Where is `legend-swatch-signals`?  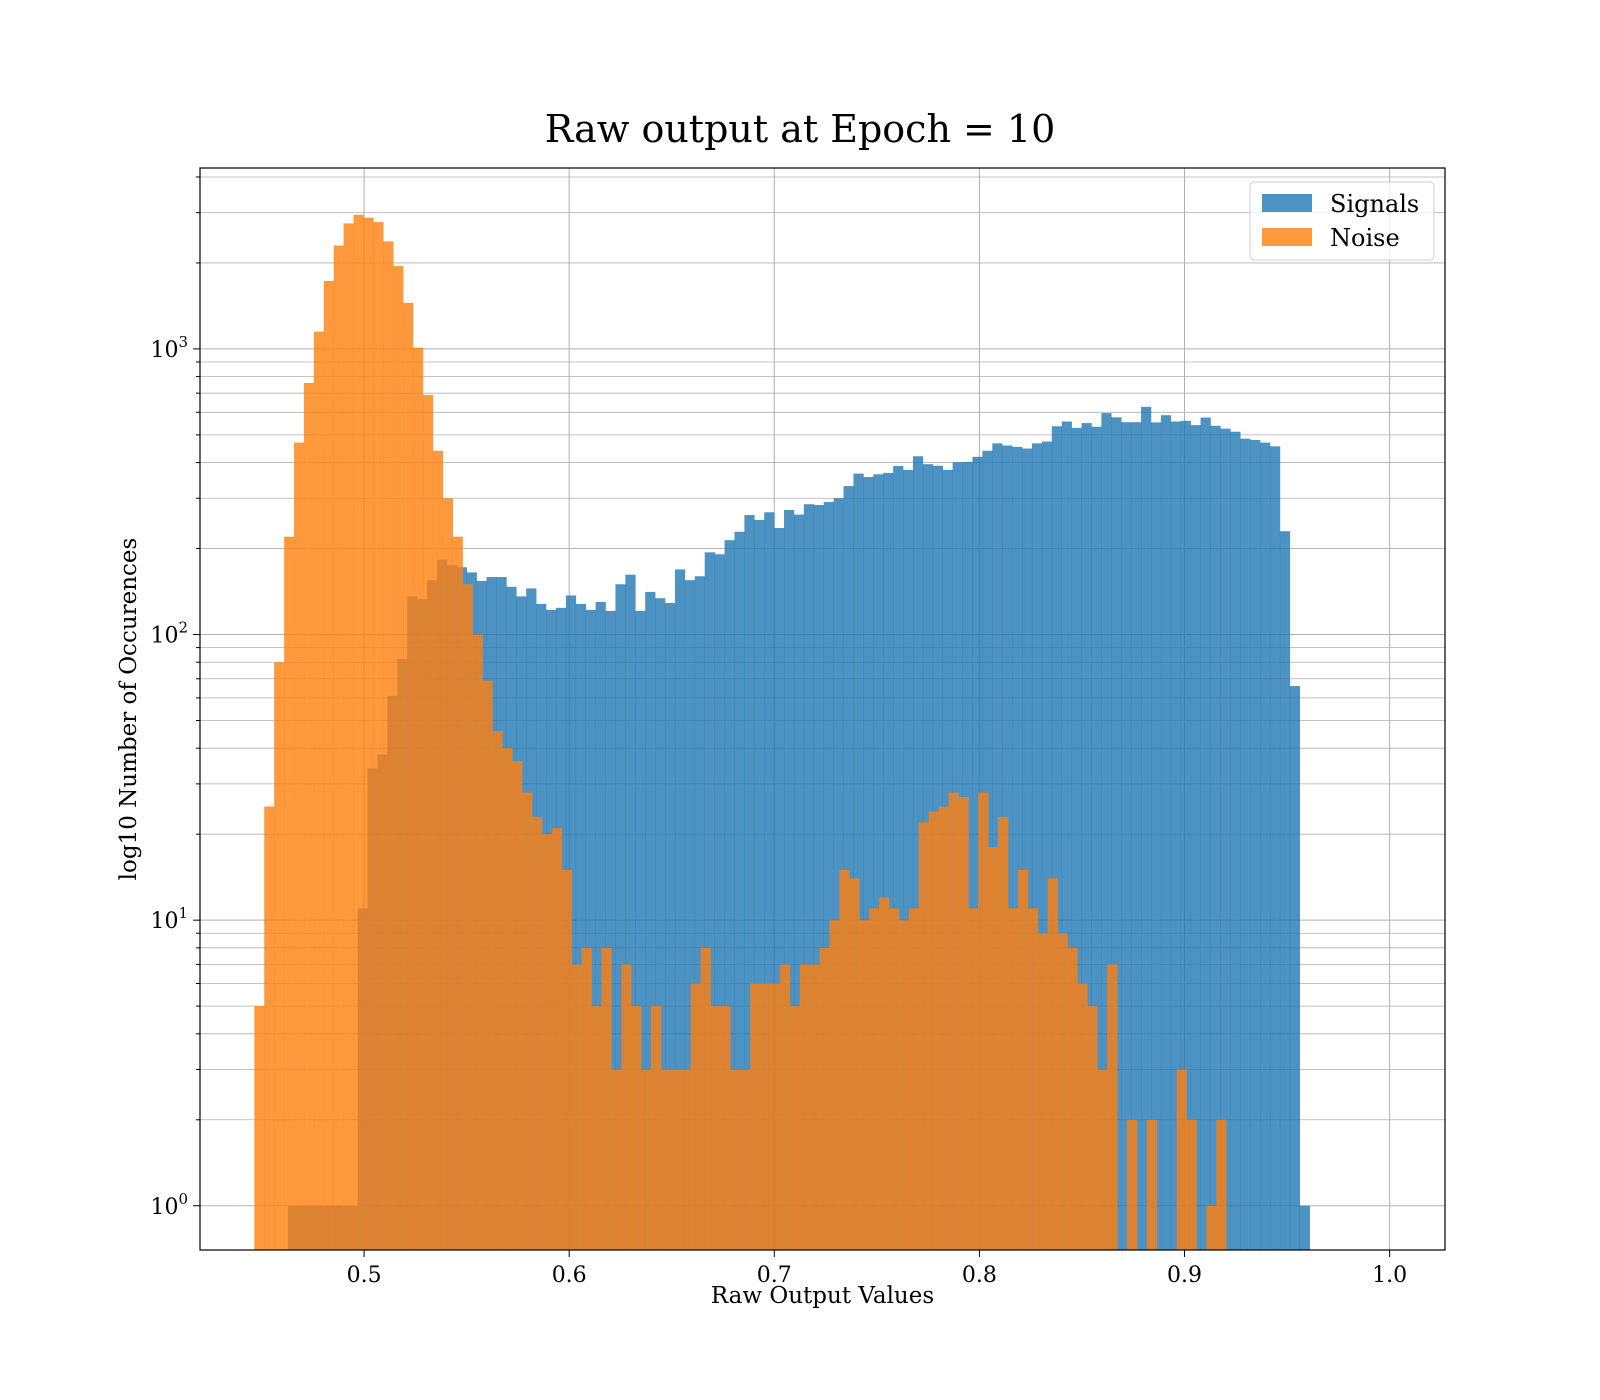 legend-swatch-signals is located at coordinates (1287, 203).